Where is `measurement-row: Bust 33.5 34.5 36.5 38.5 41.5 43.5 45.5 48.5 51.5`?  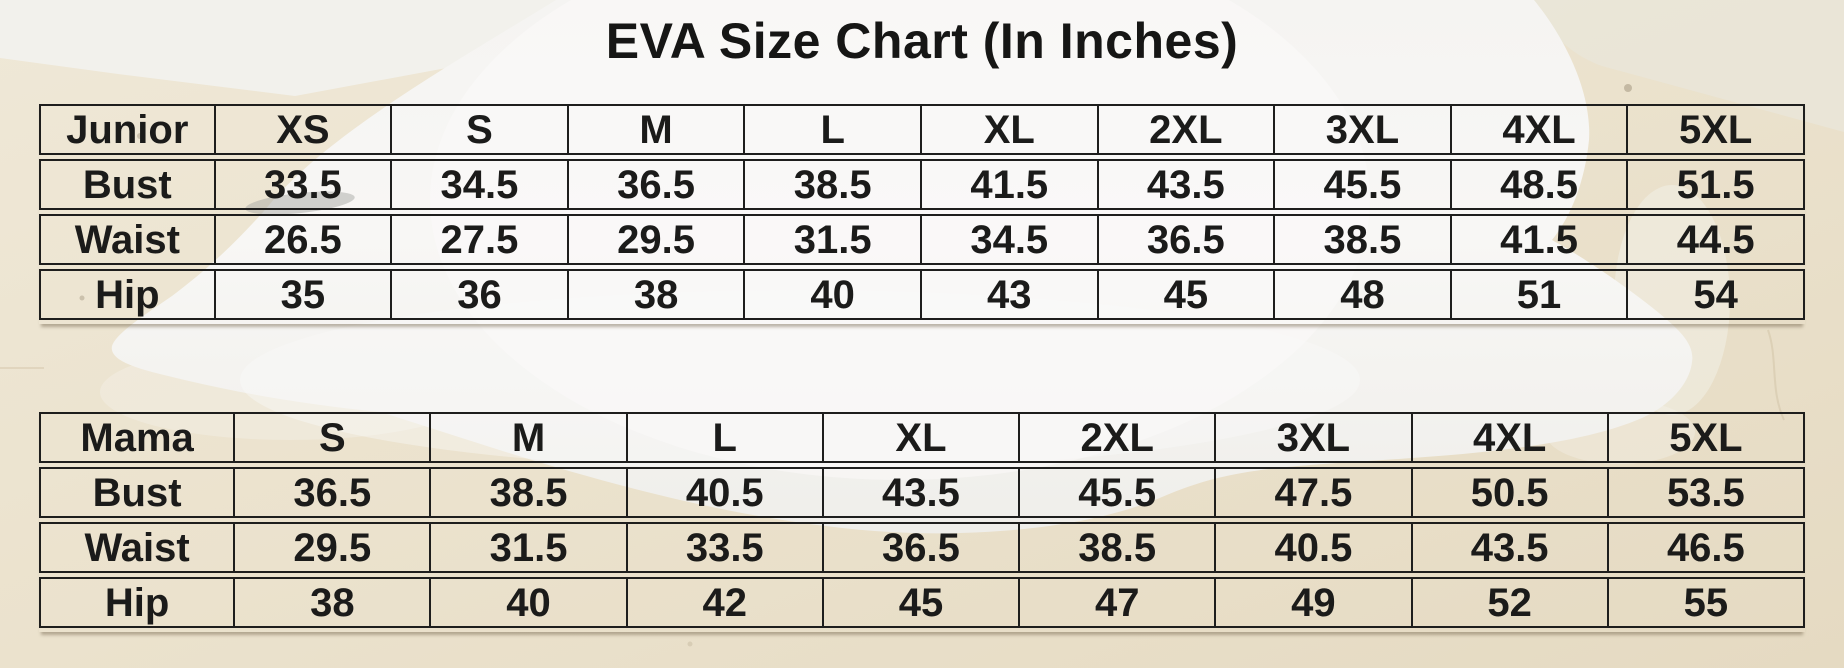 measurement-row: Bust 33.5 34.5 36.5 38.5 41.5 43.5 45.5 48.5 51.5 is located at coordinates (922, 184).